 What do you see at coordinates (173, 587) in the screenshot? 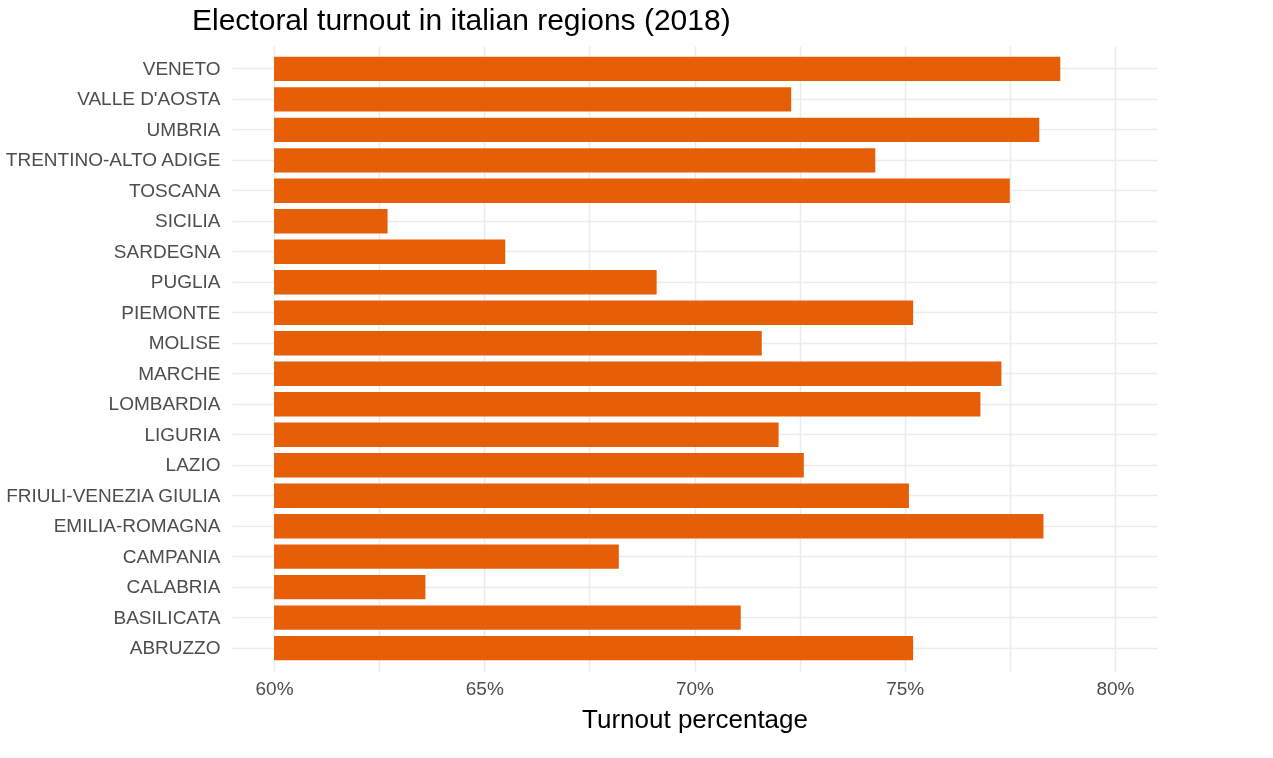
I see `y-tick-label: CALABRIA` at bounding box center [173, 587].